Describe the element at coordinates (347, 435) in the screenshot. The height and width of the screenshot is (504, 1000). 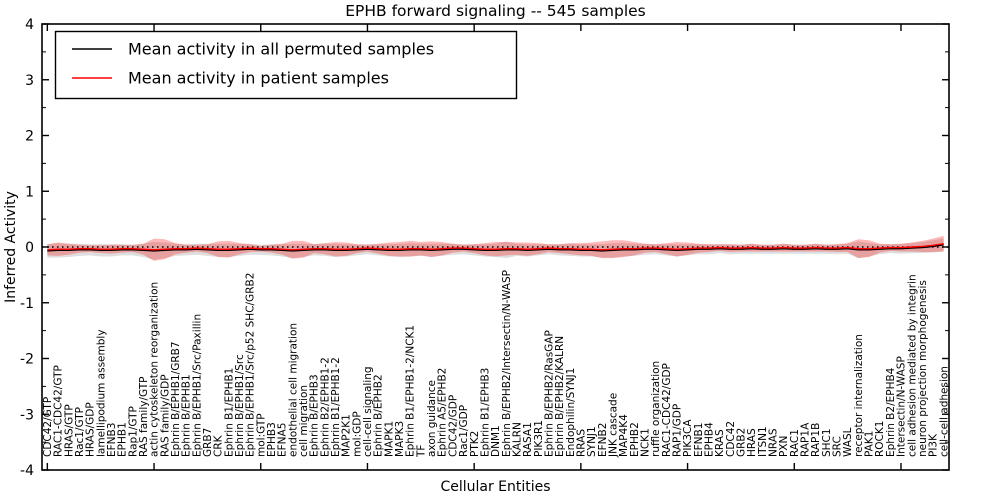
I see `x-tick-label: MAP2K1` at that location.